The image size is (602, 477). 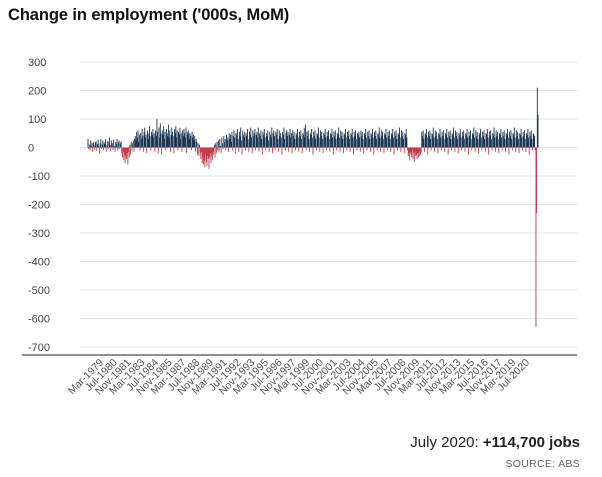 What do you see at coordinates (39, 234) in the screenshot?
I see `y-tick-label: -300` at bounding box center [39, 234].